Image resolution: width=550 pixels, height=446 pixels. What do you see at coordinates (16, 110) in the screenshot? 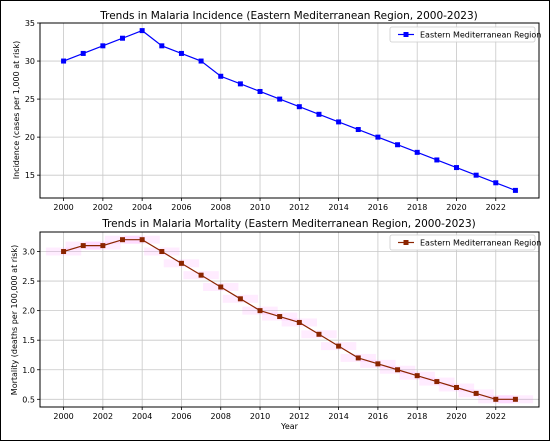
I see `y-axis-label: Incidence (cases per 1,000 at risk)` at bounding box center [16, 110].